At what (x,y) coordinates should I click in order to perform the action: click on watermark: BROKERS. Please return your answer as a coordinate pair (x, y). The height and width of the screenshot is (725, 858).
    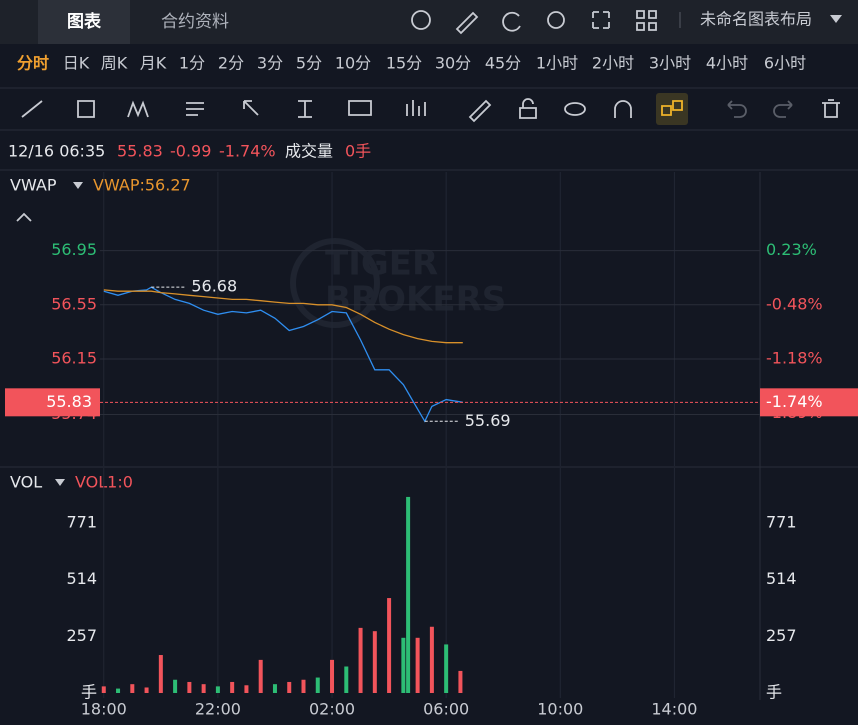
    Looking at the image, I should click on (415, 300).